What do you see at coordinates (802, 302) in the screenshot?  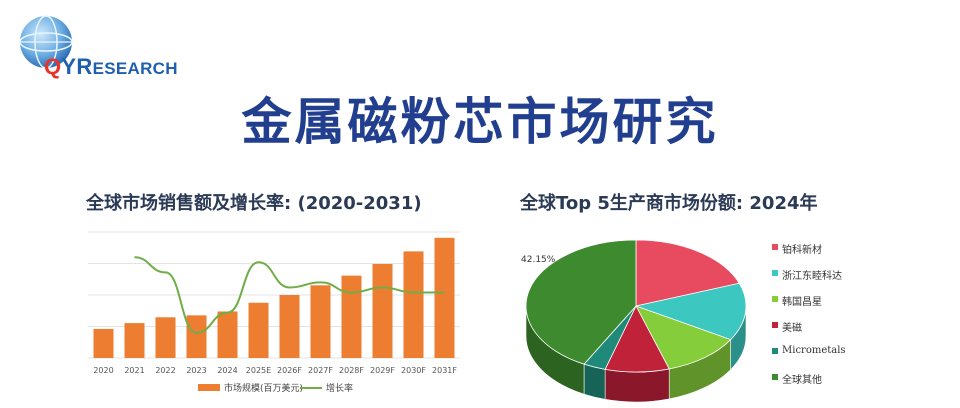 I see `legend-label: 韩国昌星` at bounding box center [802, 302].